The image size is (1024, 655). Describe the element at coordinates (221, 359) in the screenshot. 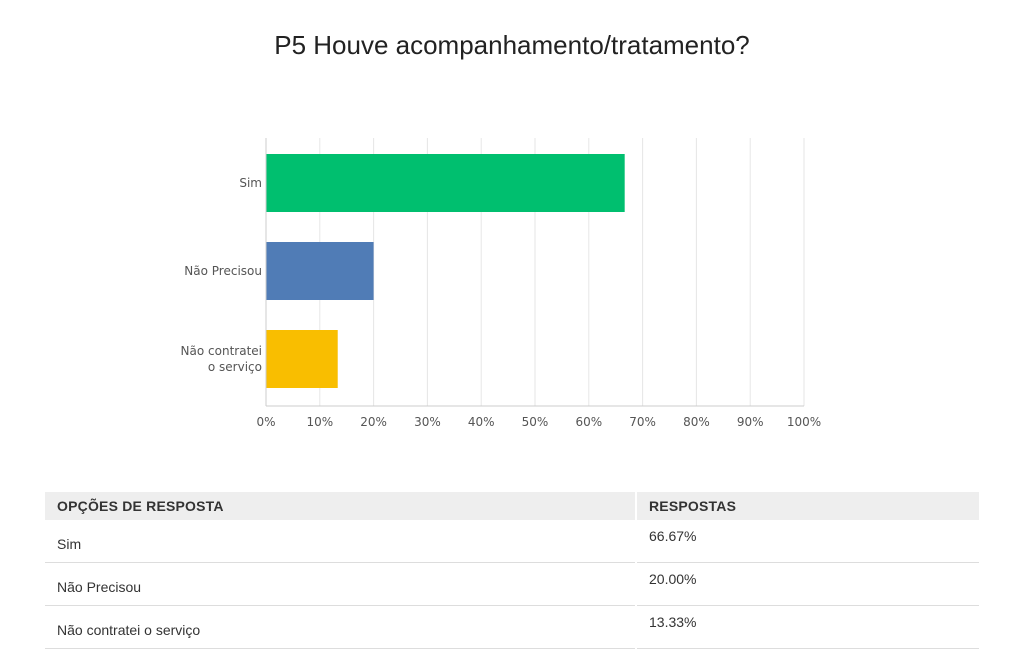

I see `category-label: Não contratei o serviço` at that location.